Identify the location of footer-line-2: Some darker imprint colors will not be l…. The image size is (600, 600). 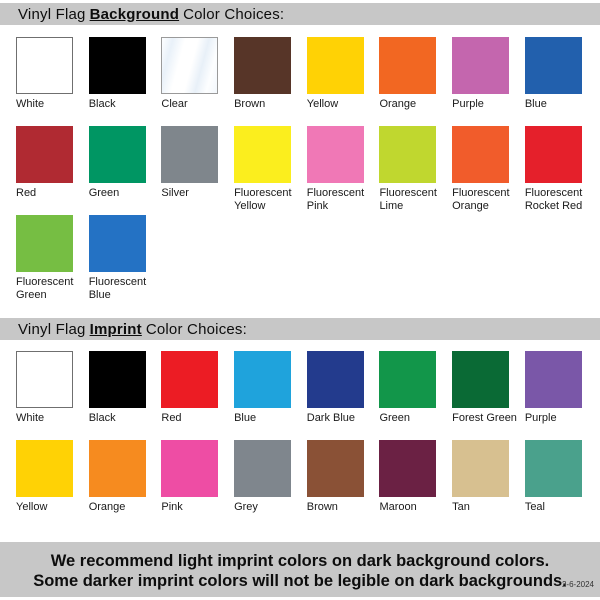
(300, 581).